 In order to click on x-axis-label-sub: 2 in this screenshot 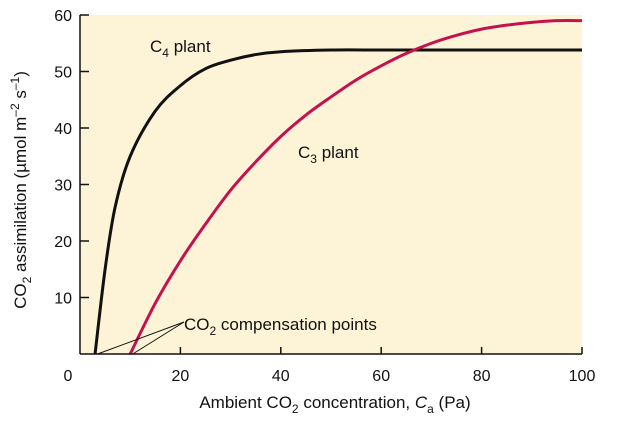, I will do `click(295, 409)`.